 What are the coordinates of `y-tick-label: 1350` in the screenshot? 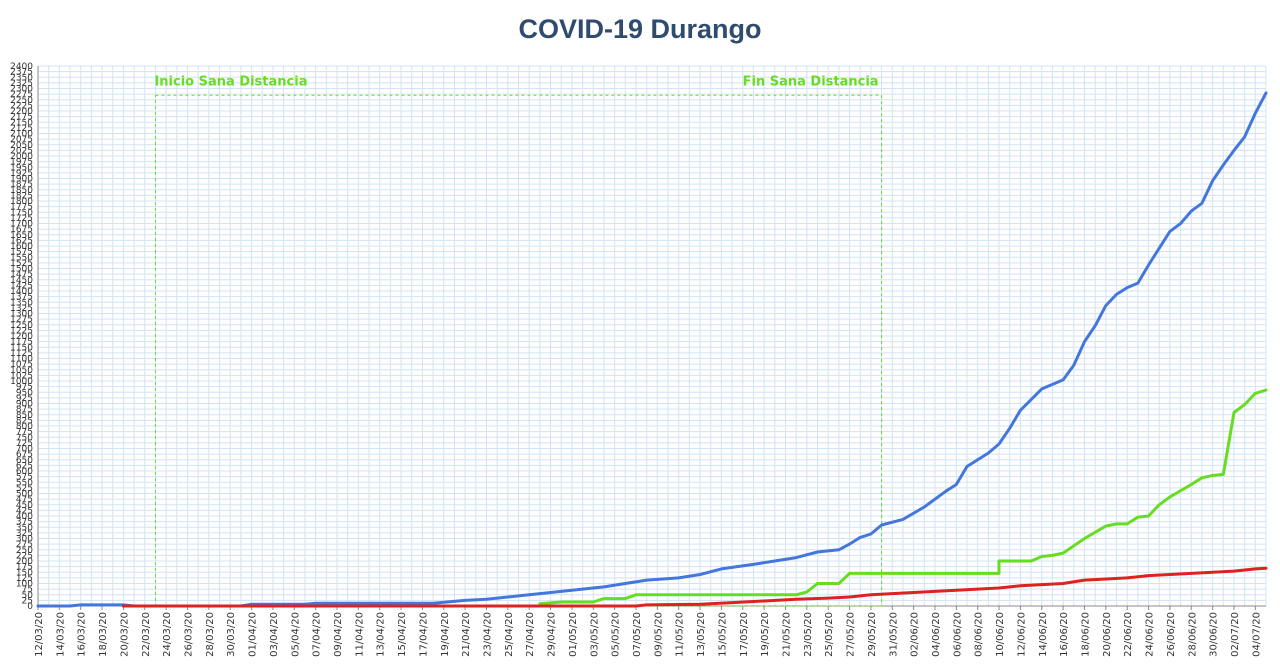 It's located at (21, 303).